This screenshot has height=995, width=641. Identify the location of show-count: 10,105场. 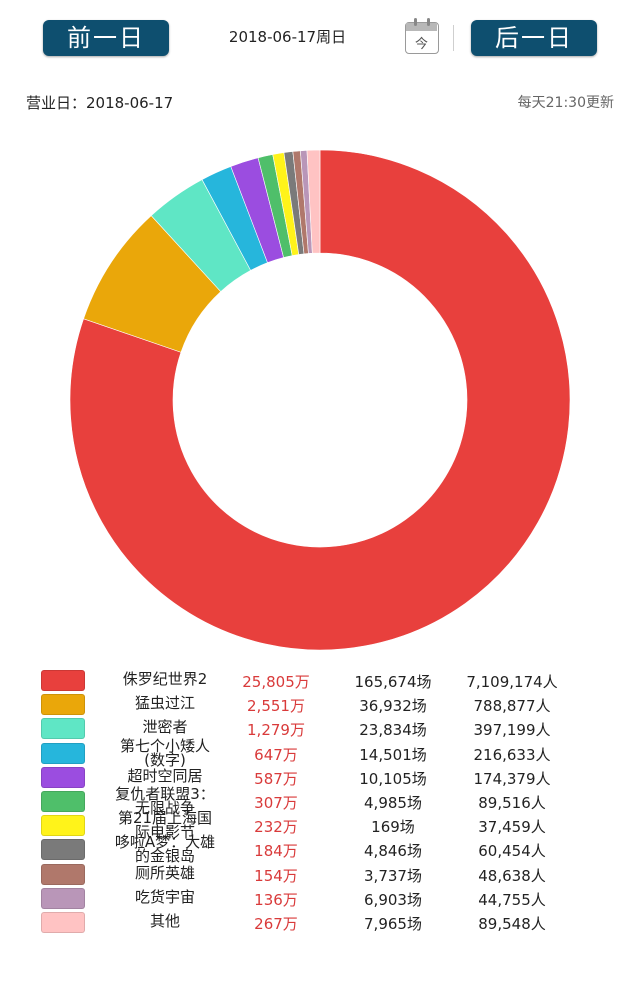
(393, 778).